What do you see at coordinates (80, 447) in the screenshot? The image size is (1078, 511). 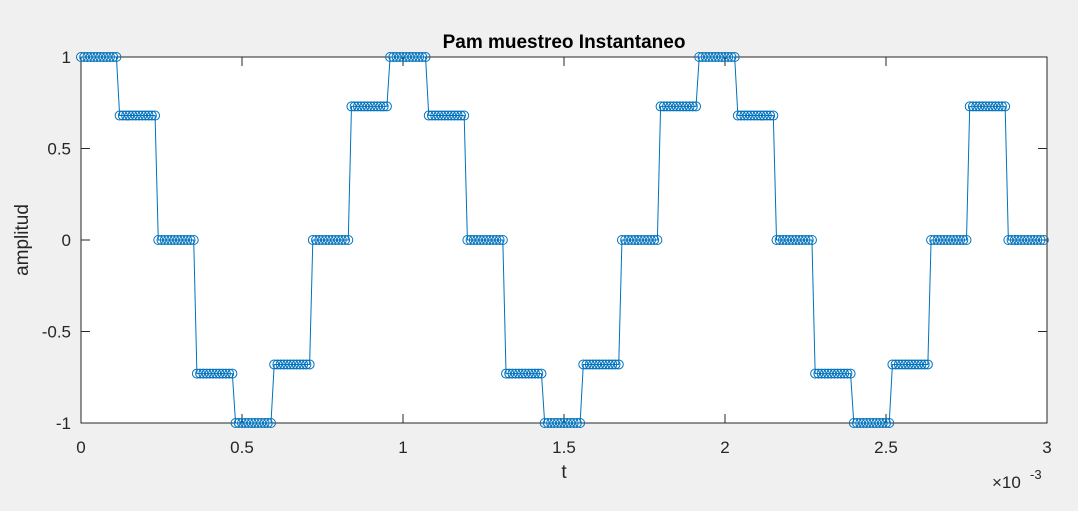 I see `x-tick-label: 0` at bounding box center [80, 447].